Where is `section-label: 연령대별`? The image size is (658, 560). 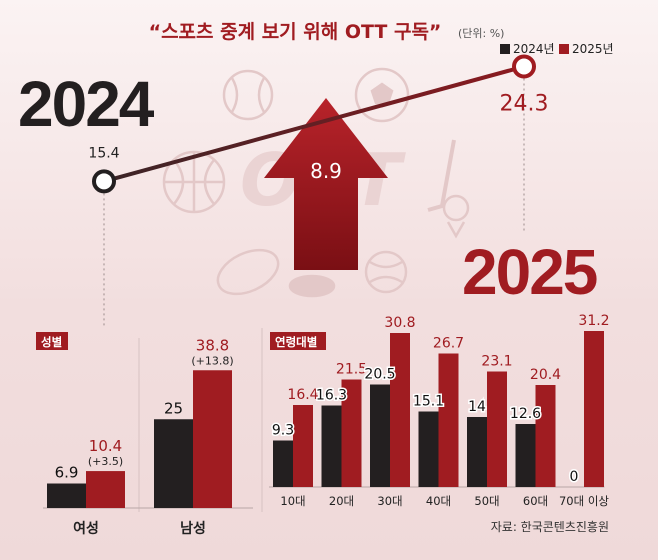 section-label: 연령대별 is located at coordinates (296, 342).